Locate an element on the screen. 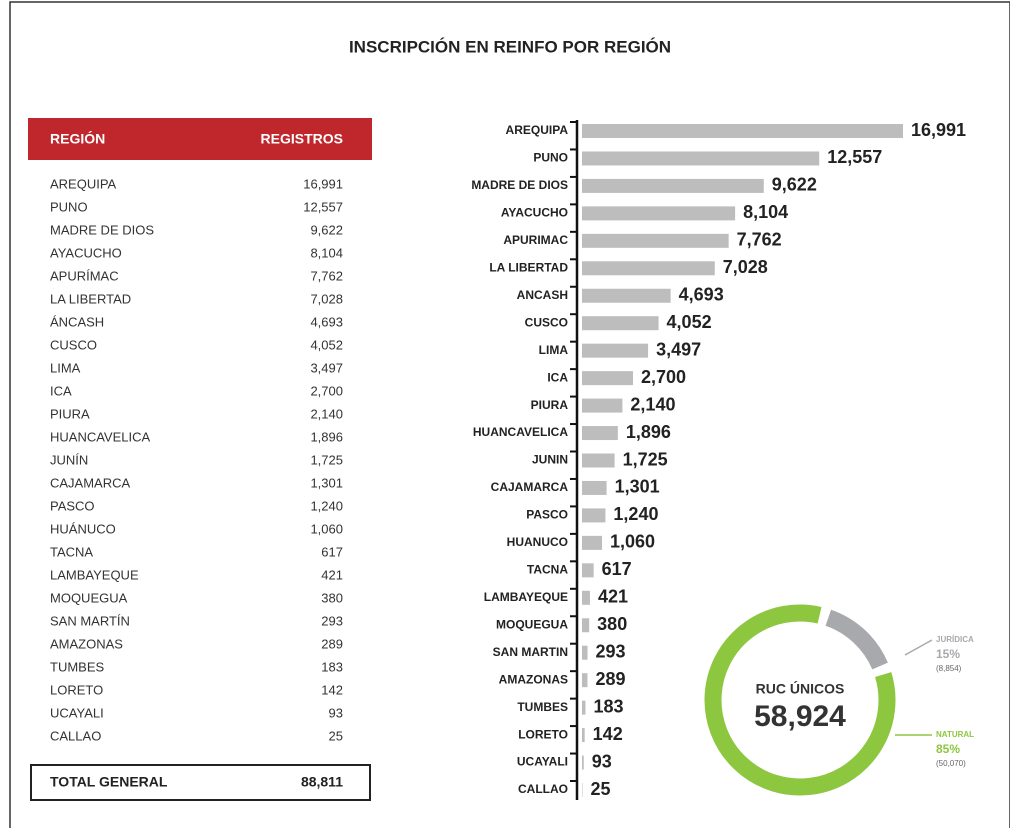 This screenshot has height=828, width=1010. header-cell: REGISTROS is located at coordinates (302, 139).